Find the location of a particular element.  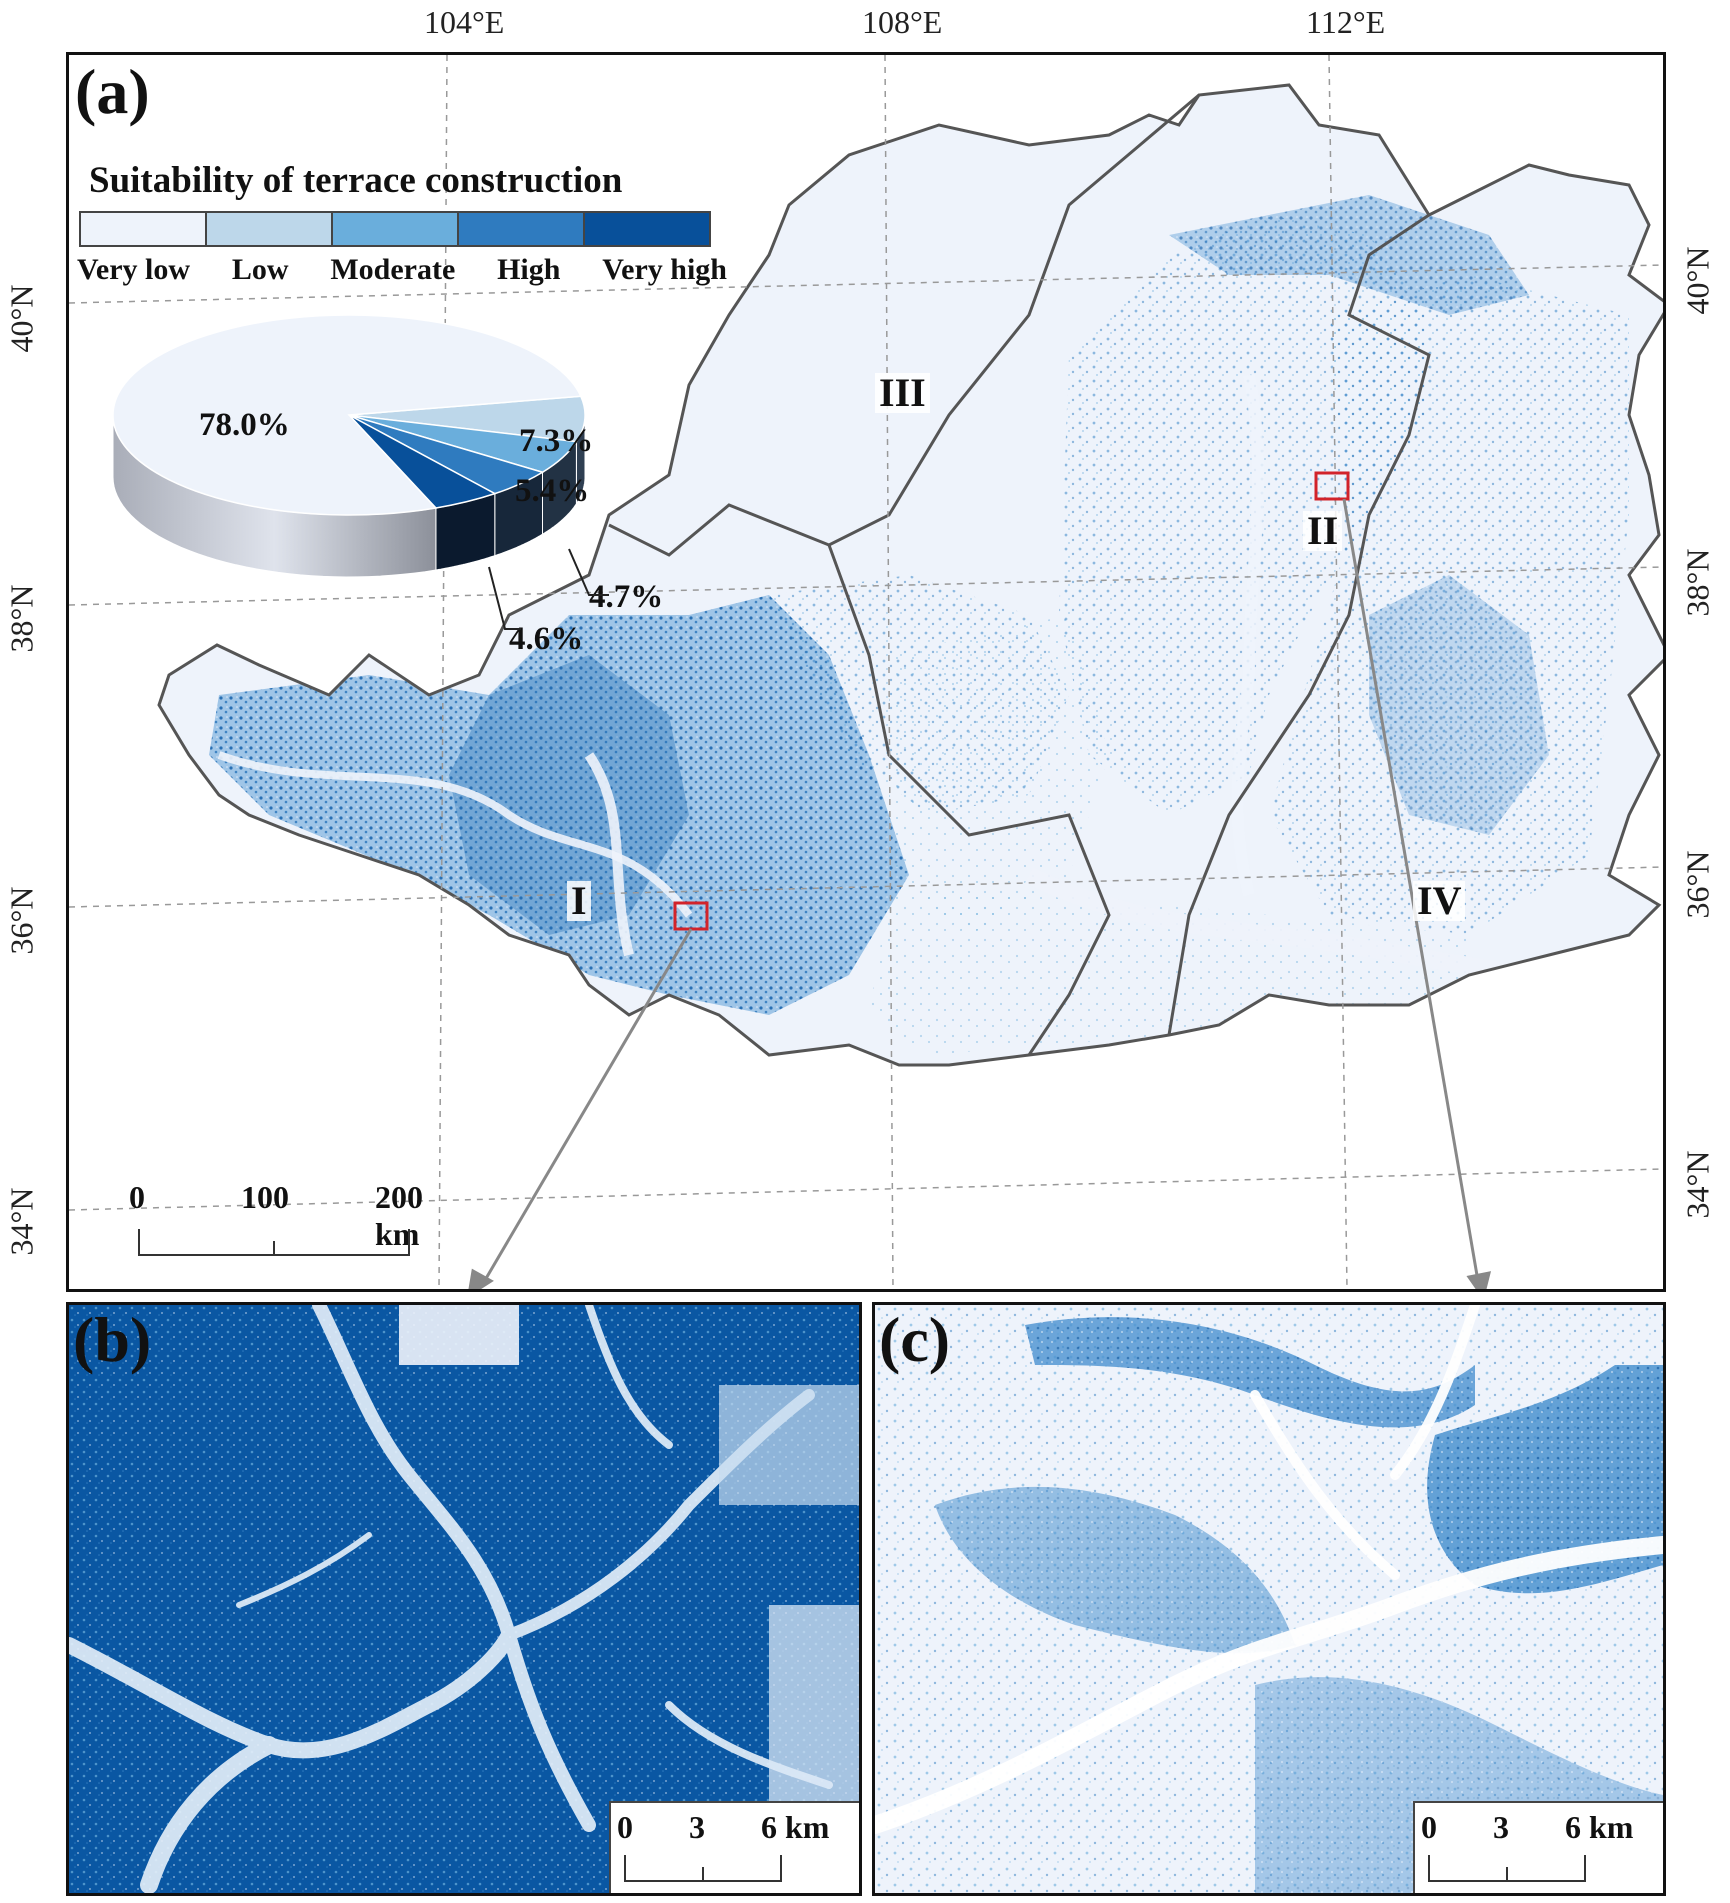

legend-labels: Very low Low Moderate High Very high is located at coordinates (402, 270).